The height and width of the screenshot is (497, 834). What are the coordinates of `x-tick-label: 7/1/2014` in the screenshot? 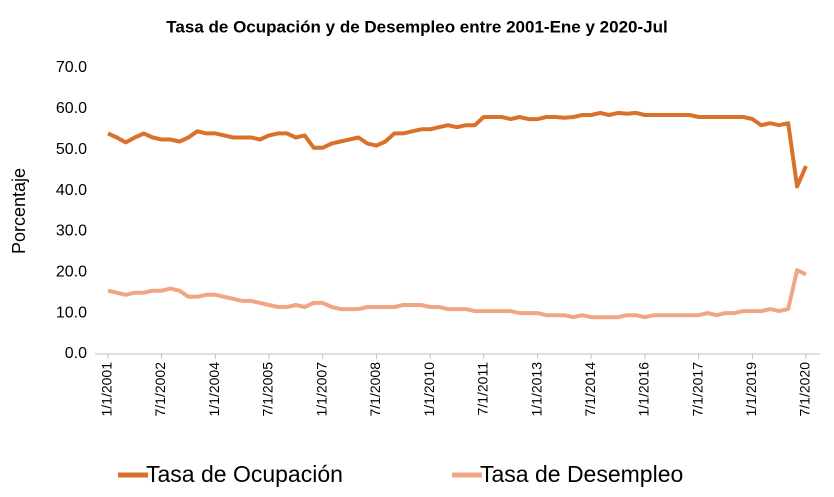 It's located at (590, 389).